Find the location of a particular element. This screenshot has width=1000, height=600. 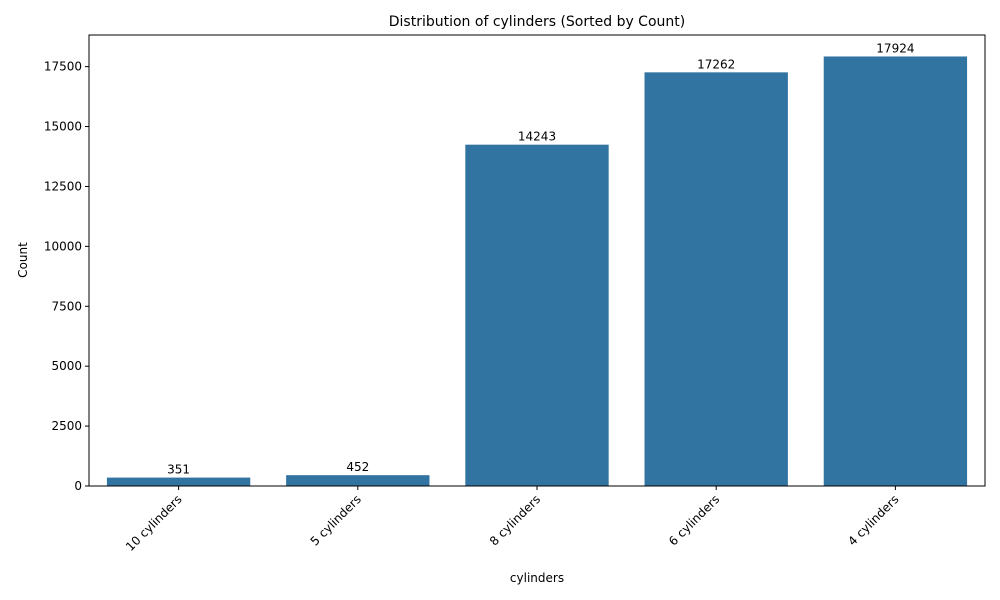

y-tick-label-0: 0 is located at coordinates (78, 486).